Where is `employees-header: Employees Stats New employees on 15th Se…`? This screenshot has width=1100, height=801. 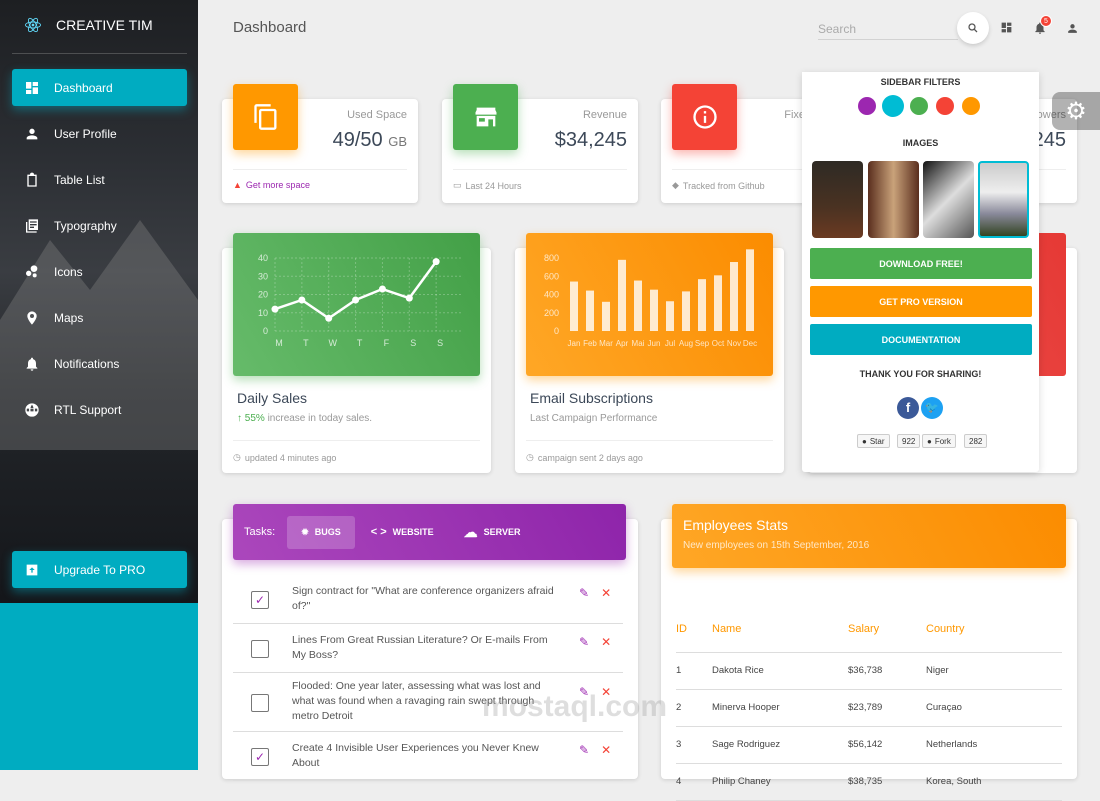
employees-header: Employees Stats New employees on 15th Se… is located at coordinates (869, 536).